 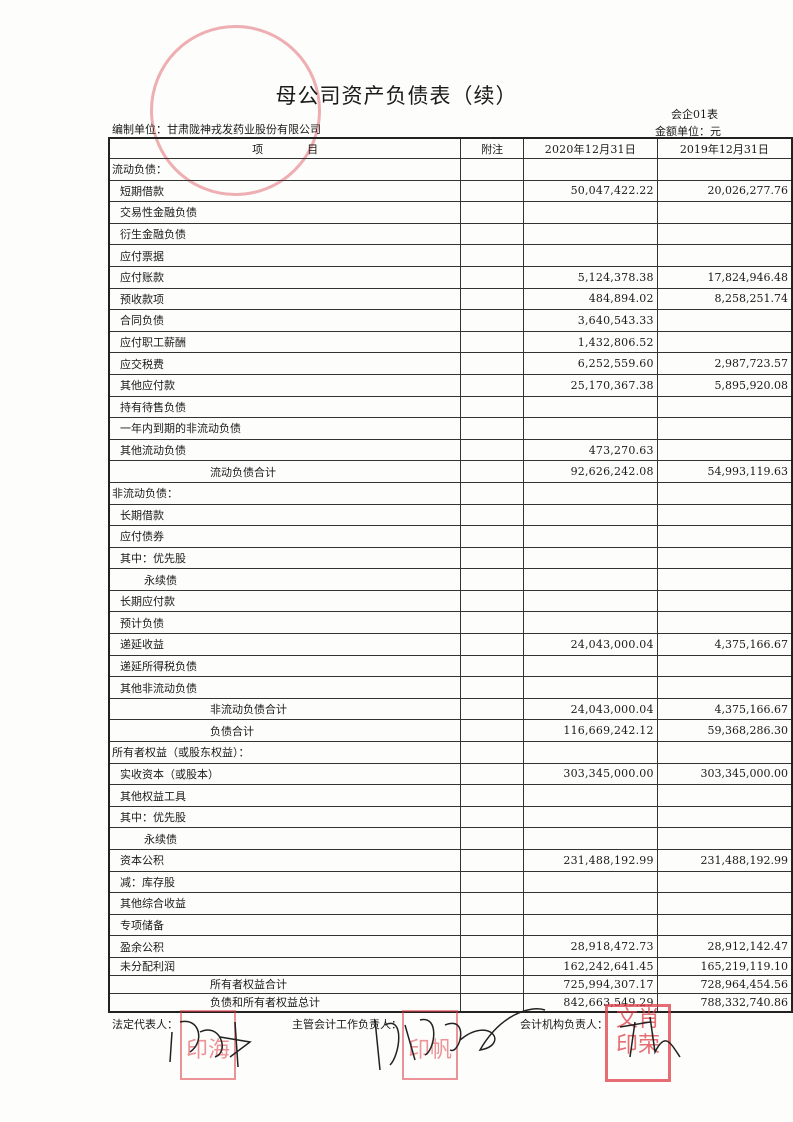 What do you see at coordinates (450, 752) in the screenshot?
I see `table-row: 所有者权益（或股东权益）：` at bounding box center [450, 752].